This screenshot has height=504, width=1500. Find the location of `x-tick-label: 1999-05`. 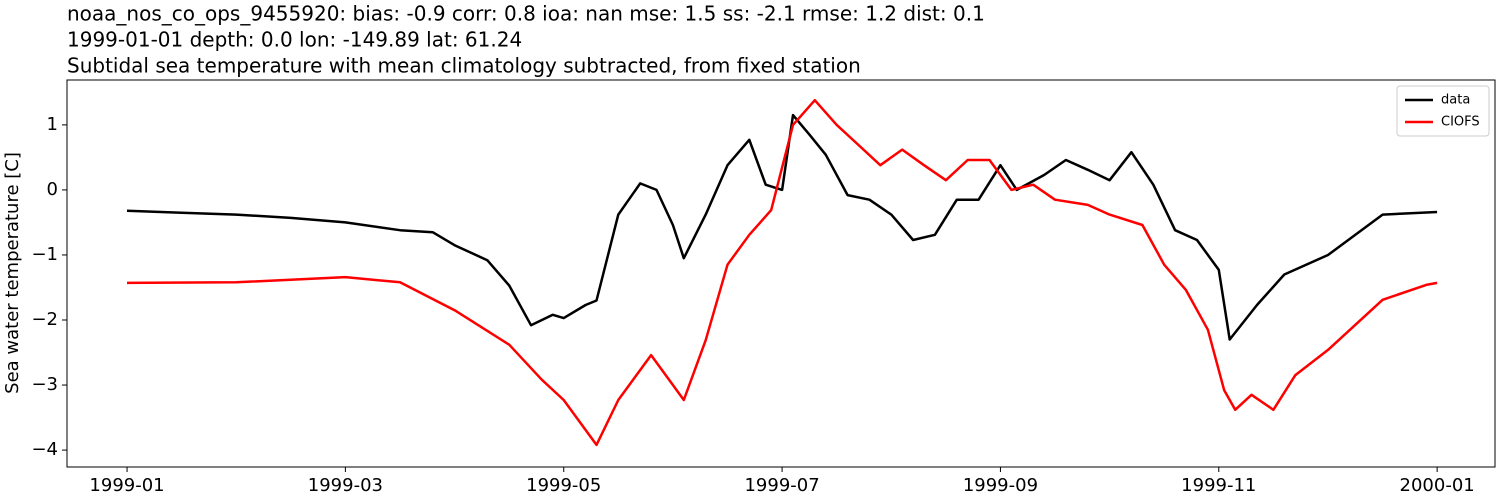

x-tick-label: 1999-05 is located at coordinates (563, 485).